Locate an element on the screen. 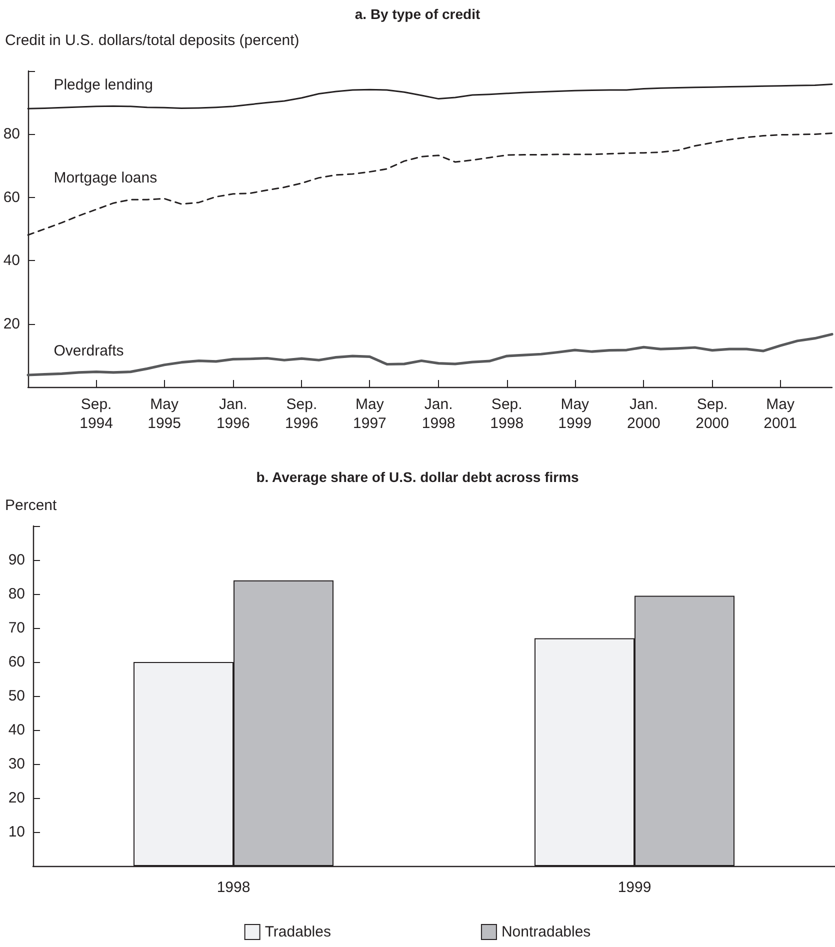 This screenshot has width=835, height=947. line-series is located at coordinates (430, 354).